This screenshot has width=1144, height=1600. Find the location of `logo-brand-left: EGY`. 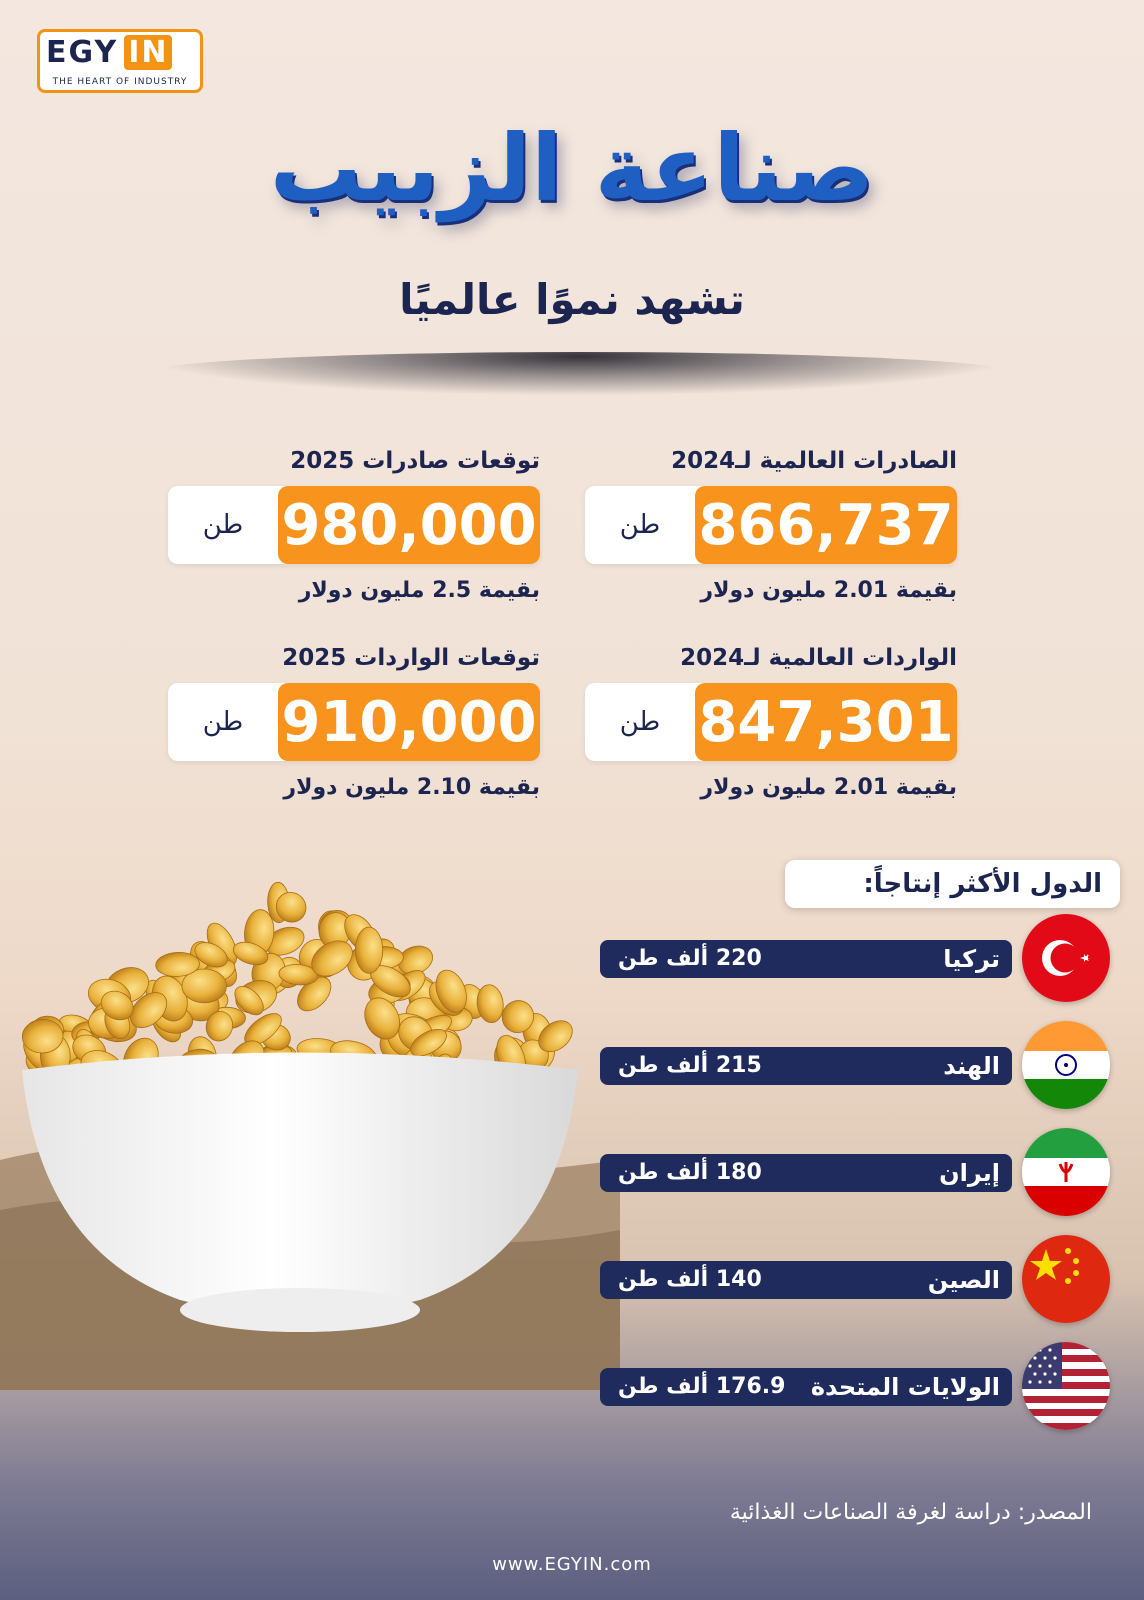

logo-brand-left: EGY is located at coordinates (82, 52).